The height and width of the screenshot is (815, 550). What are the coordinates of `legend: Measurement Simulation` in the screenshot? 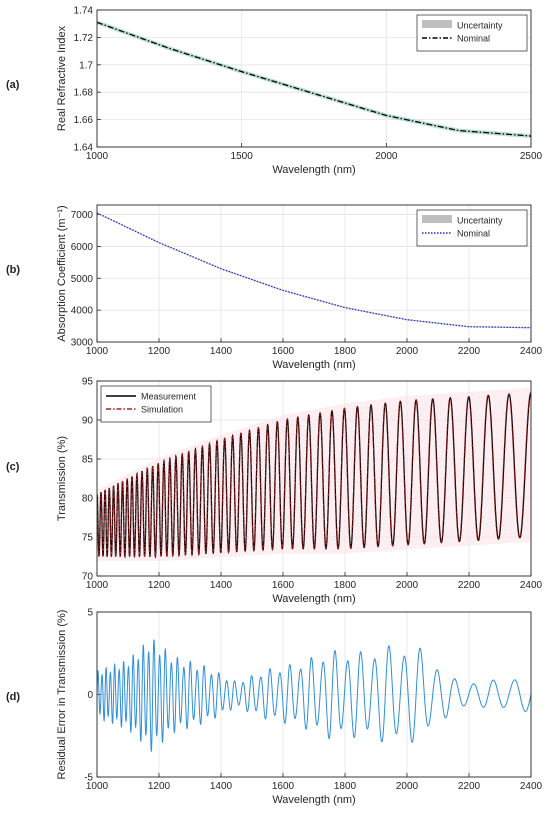 It's located at (156, 404).